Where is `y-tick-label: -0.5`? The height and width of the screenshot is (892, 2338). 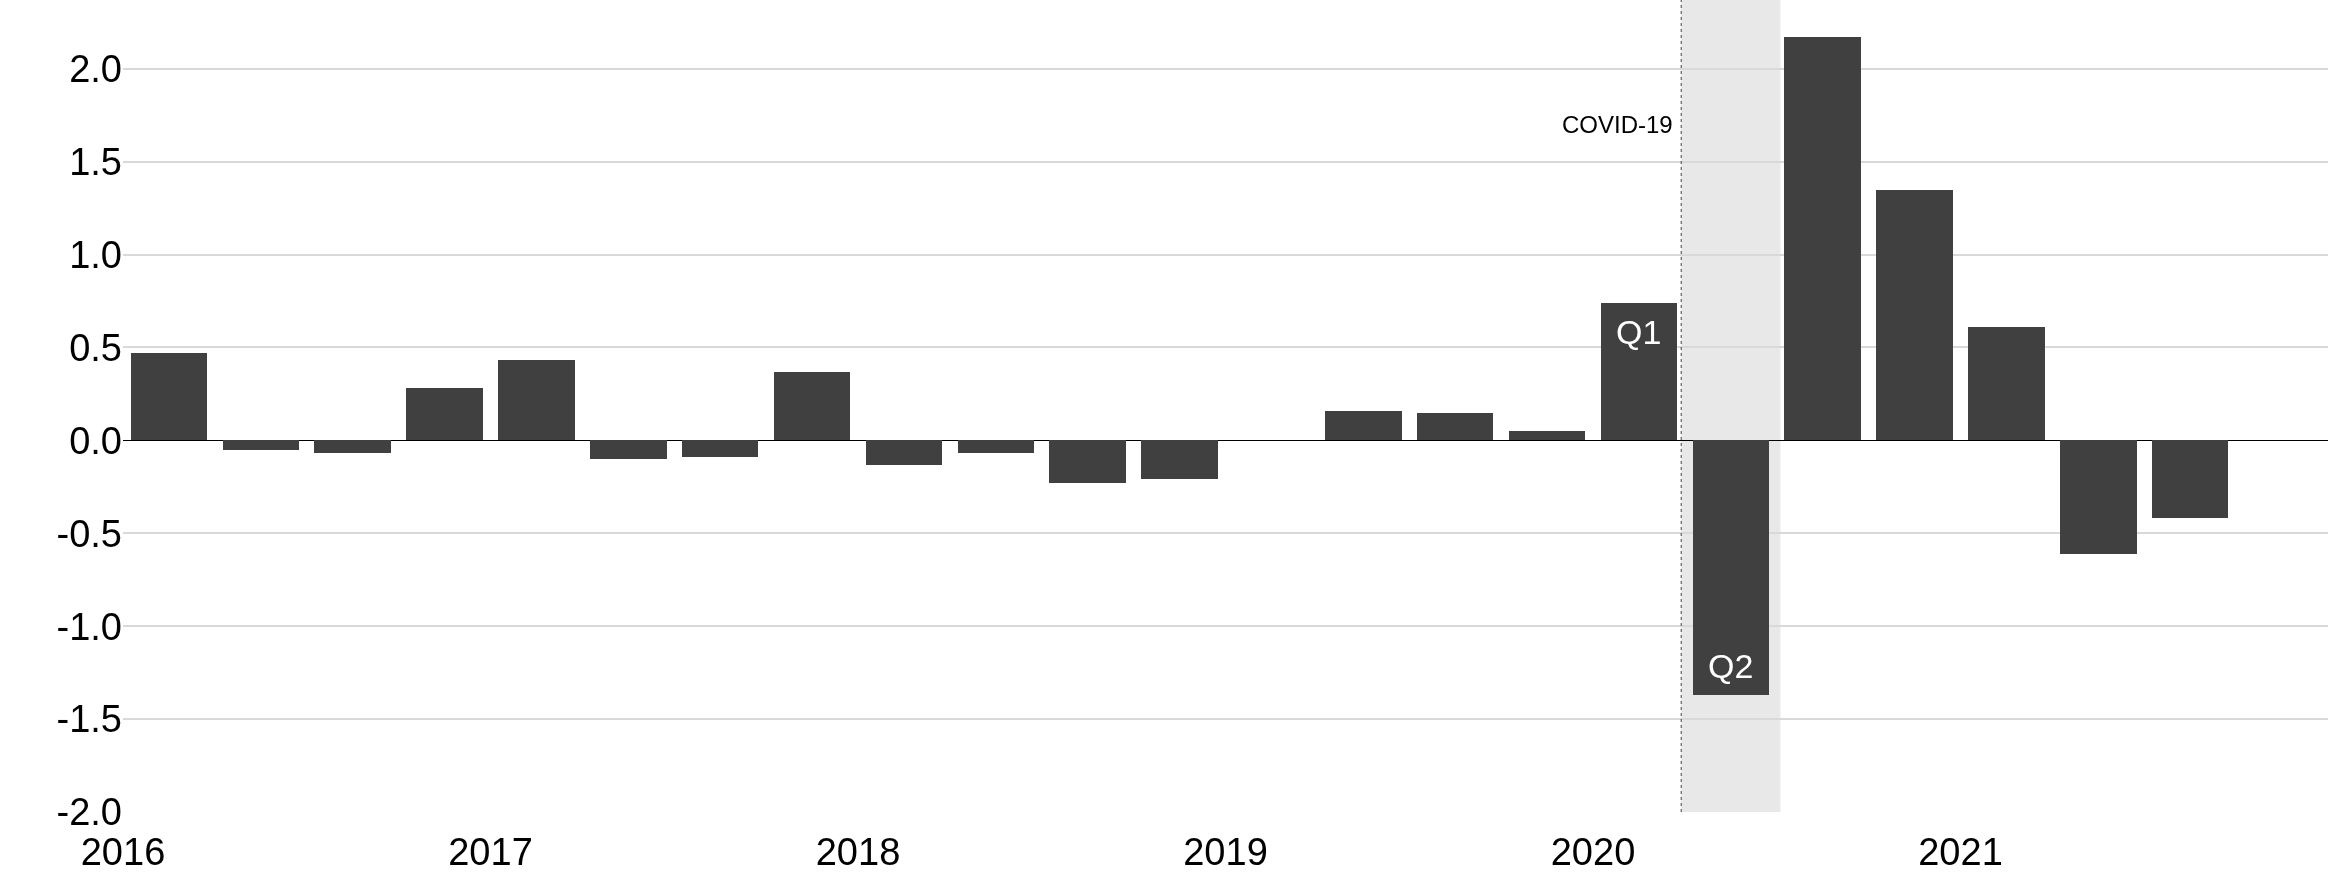
y-tick-label: -0.5 is located at coordinates (89, 533).